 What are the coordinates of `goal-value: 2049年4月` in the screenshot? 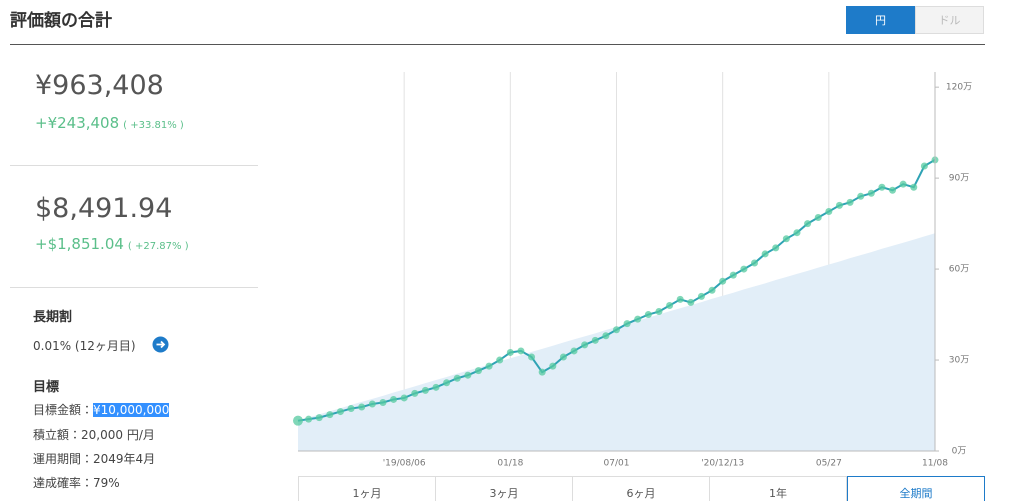 It's located at (124, 459).